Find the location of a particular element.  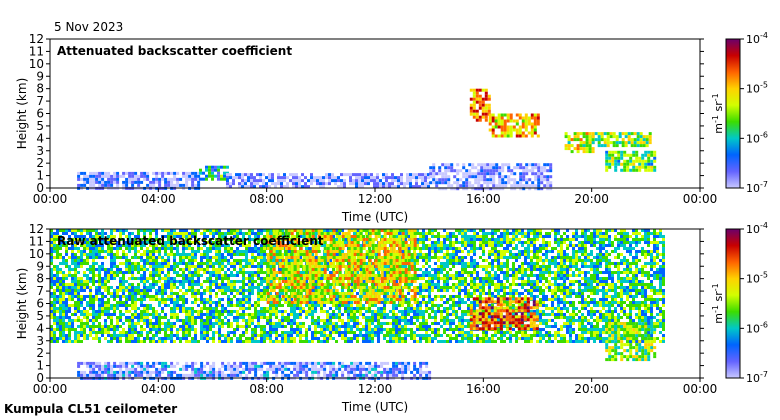

y-tick-label: 1 is located at coordinates (40, 176).